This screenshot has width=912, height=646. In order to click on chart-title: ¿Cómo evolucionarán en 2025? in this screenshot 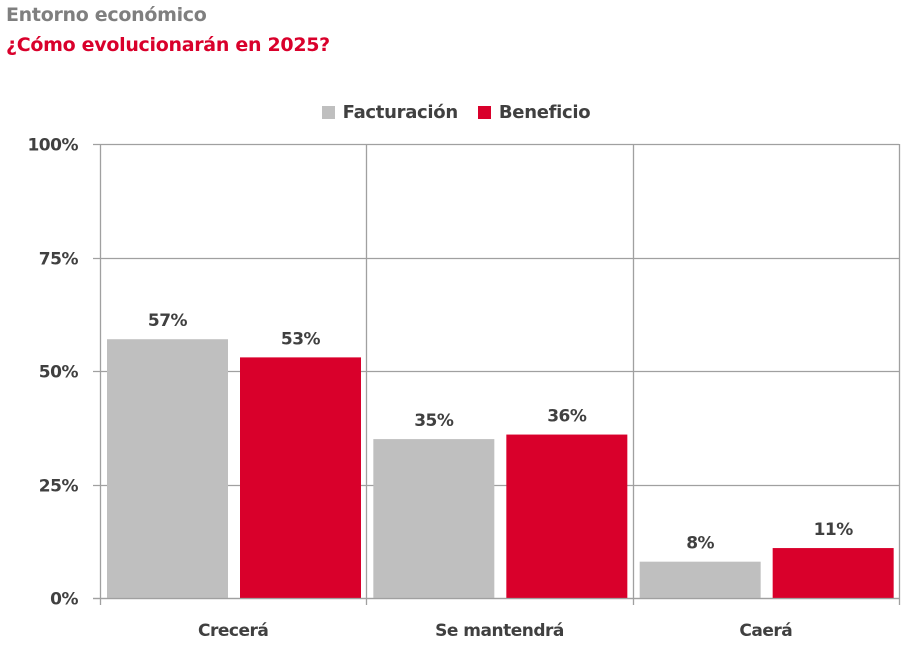, I will do `click(168, 45)`.